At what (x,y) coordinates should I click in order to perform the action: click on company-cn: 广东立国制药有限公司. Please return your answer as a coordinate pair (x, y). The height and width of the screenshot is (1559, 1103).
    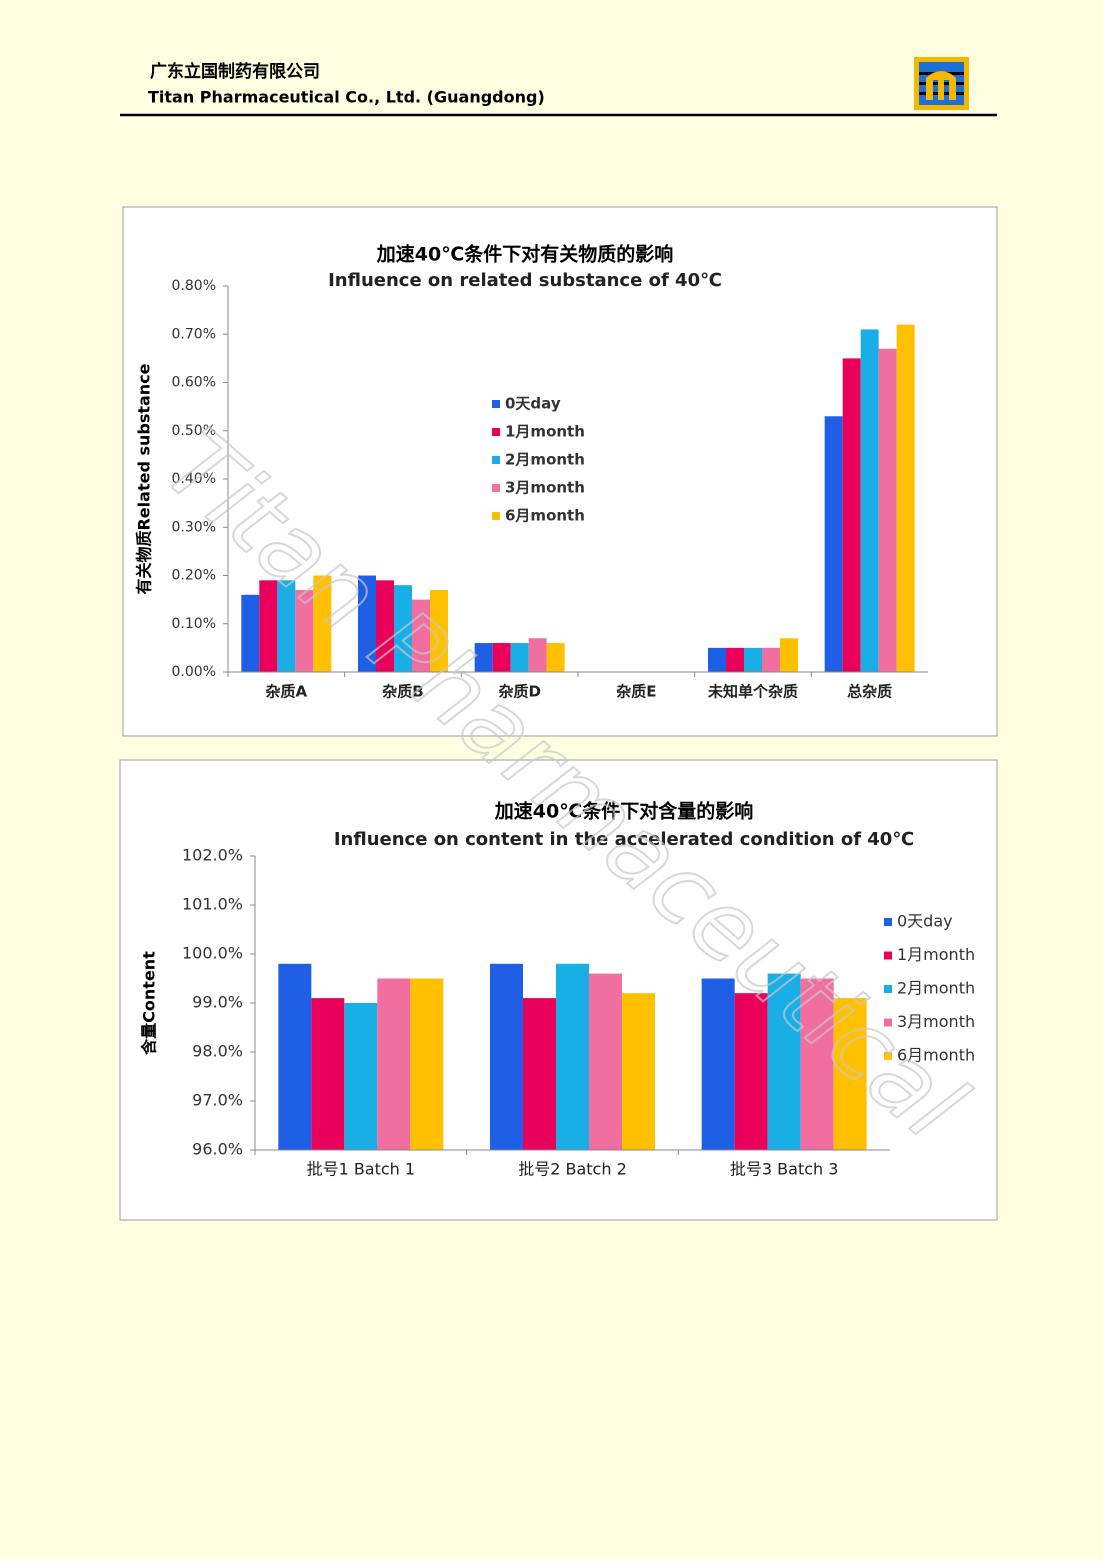
    Looking at the image, I should click on (235, 71).